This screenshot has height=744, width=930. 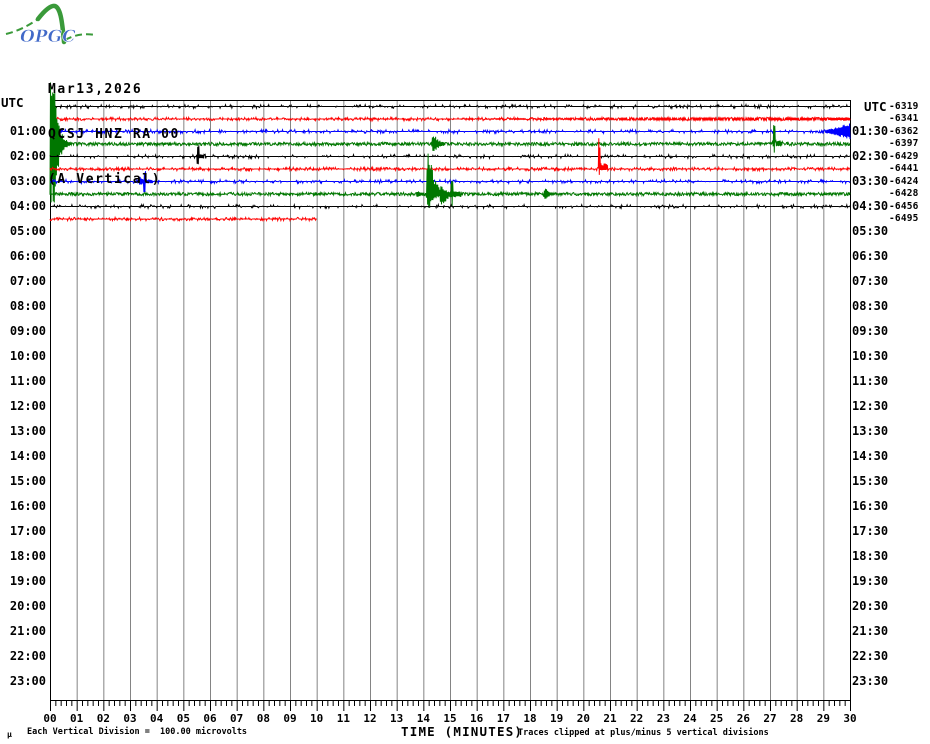 I want to click on logo-peak, so click(x=51, y=24).